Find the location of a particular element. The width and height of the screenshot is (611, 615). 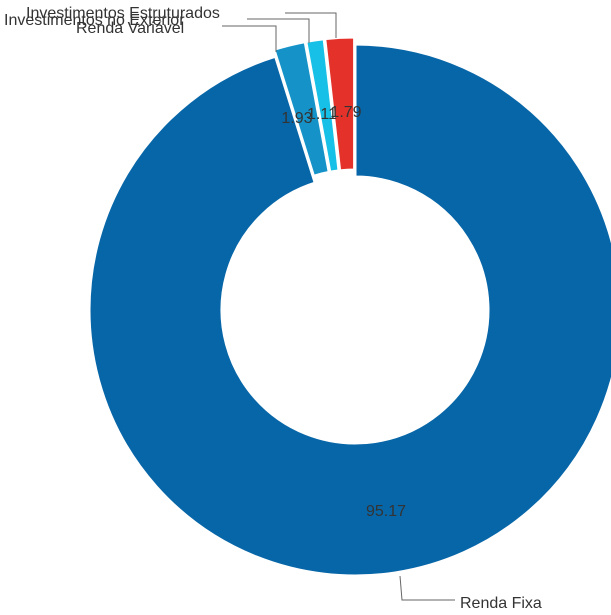

category-label-4: Investimentos Estruturados is located at coordinates (123, 13).